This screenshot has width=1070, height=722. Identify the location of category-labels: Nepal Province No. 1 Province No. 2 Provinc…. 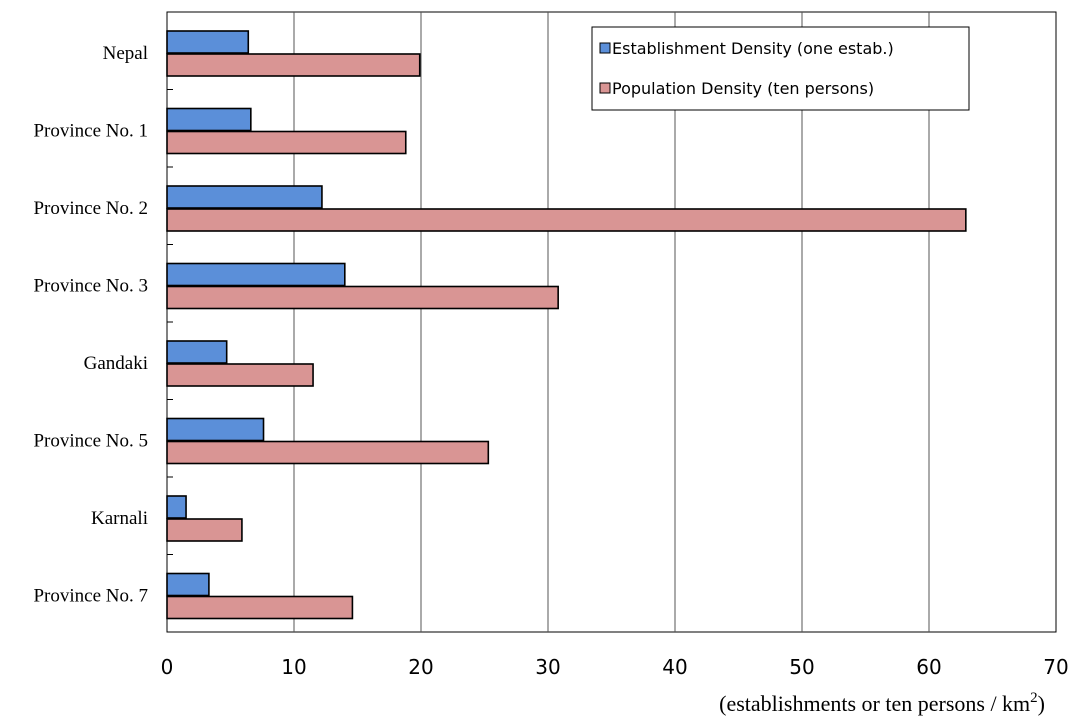
(103, 325).